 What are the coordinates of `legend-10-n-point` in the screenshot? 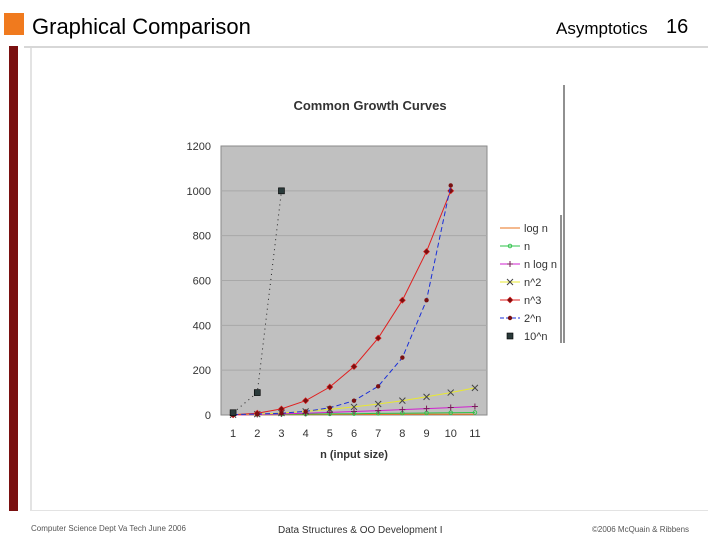 It's located at (510, 336).